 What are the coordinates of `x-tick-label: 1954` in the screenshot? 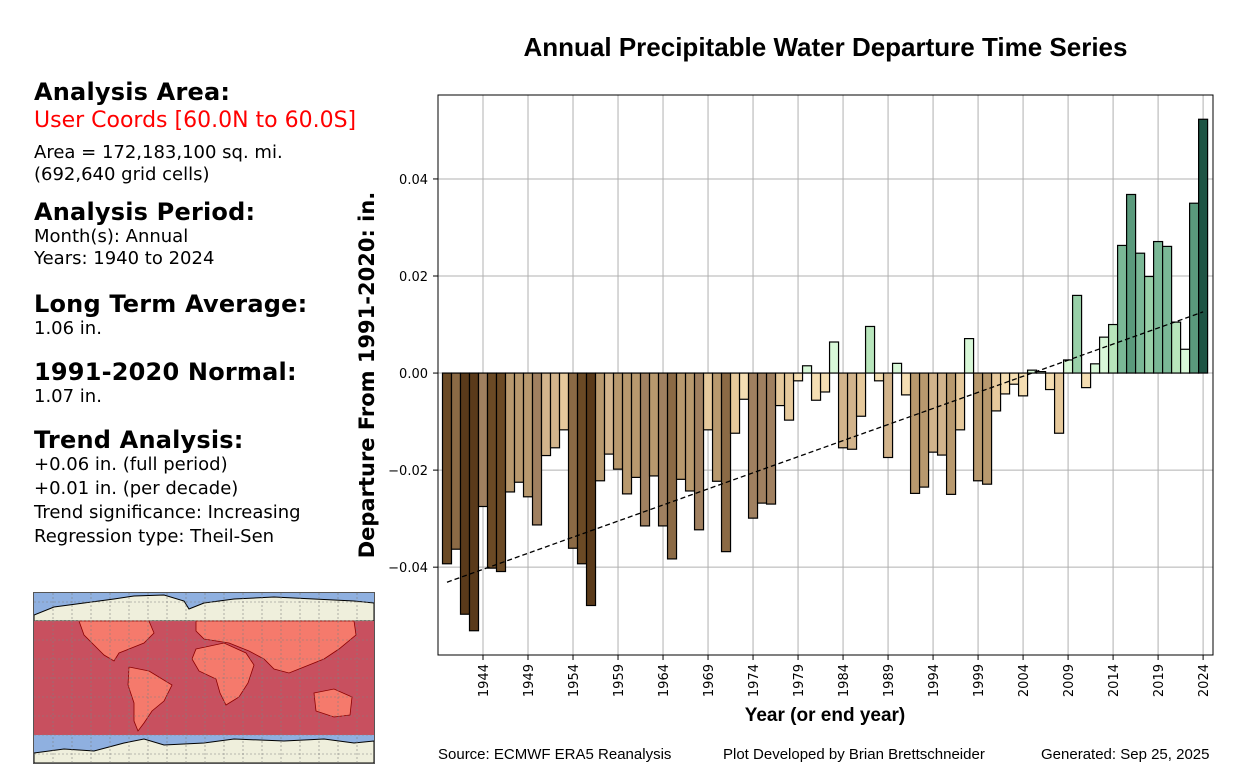 It's located at (574, 680).